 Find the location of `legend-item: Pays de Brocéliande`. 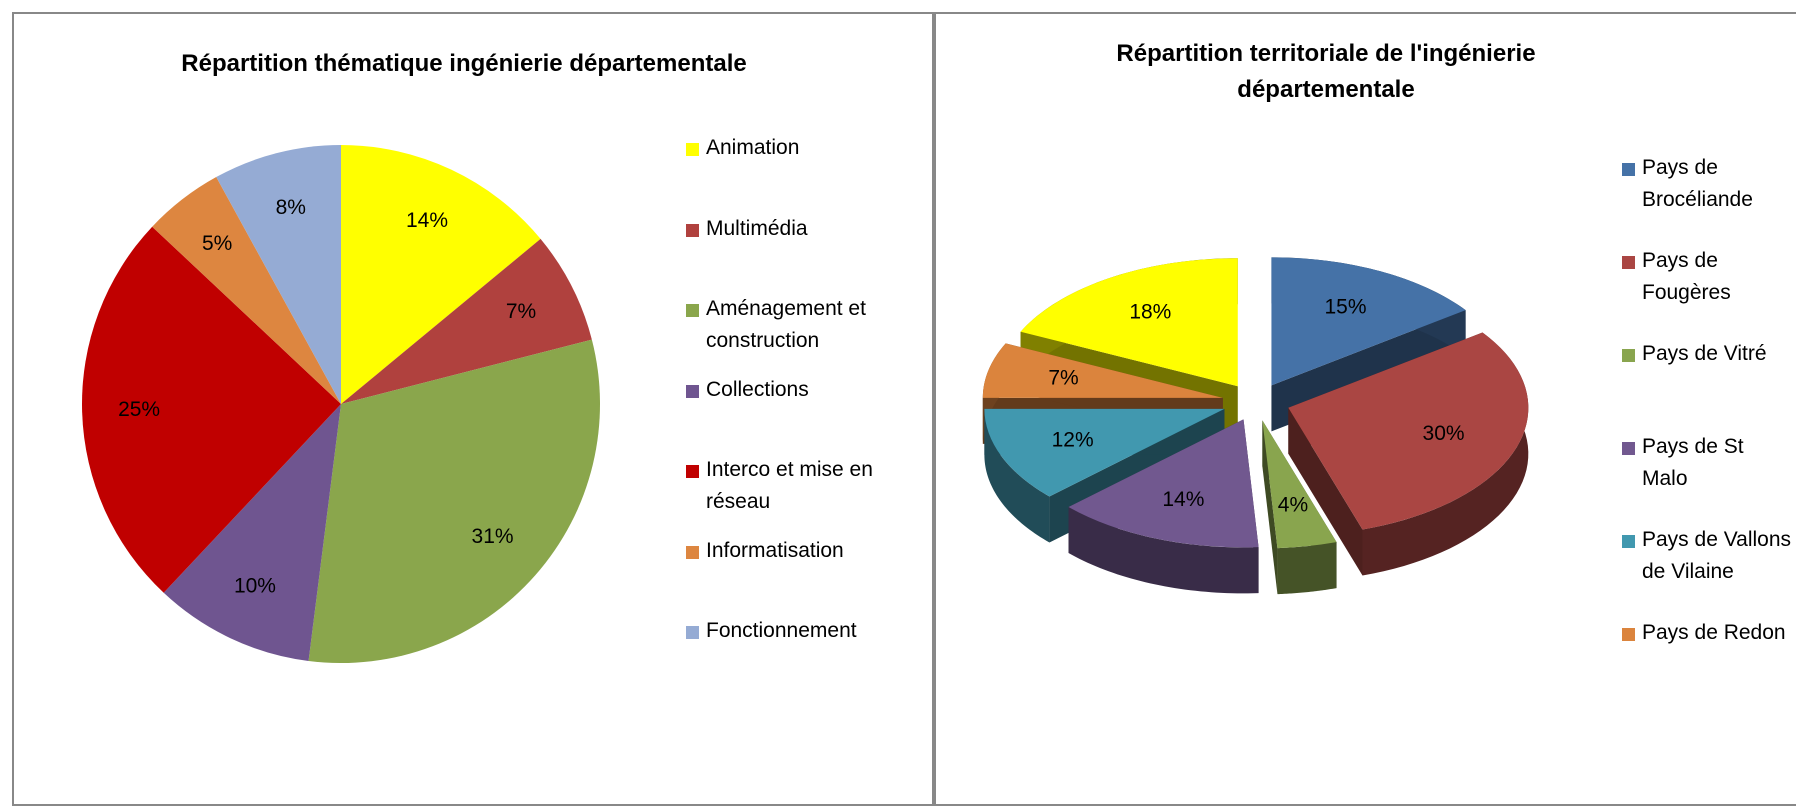

legend-item: Pays de Brocéliande is located at coordinates (1707, 198).